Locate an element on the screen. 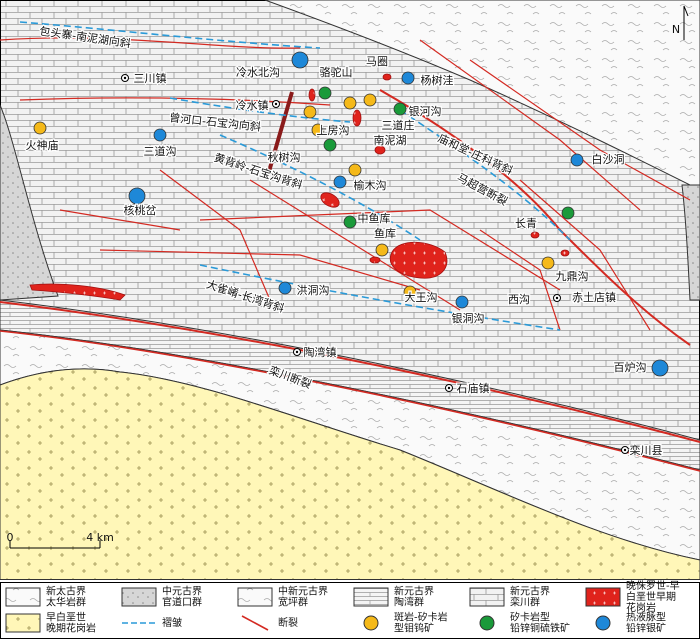  scale-line is located at coordinates (55, 544).